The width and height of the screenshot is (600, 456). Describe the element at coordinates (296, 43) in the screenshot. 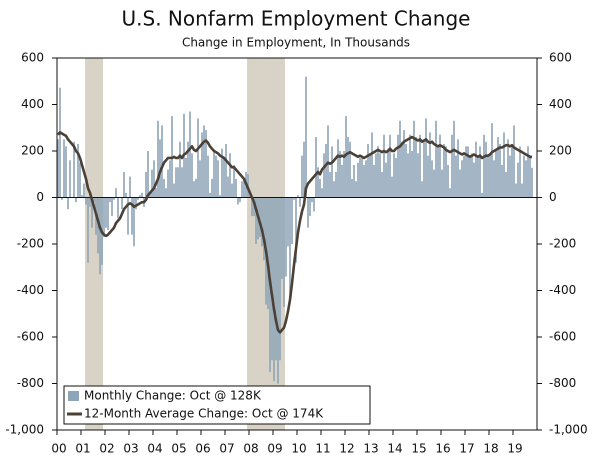

I see `chart-subtitle: Change in Employment, In Thousands` at that location.